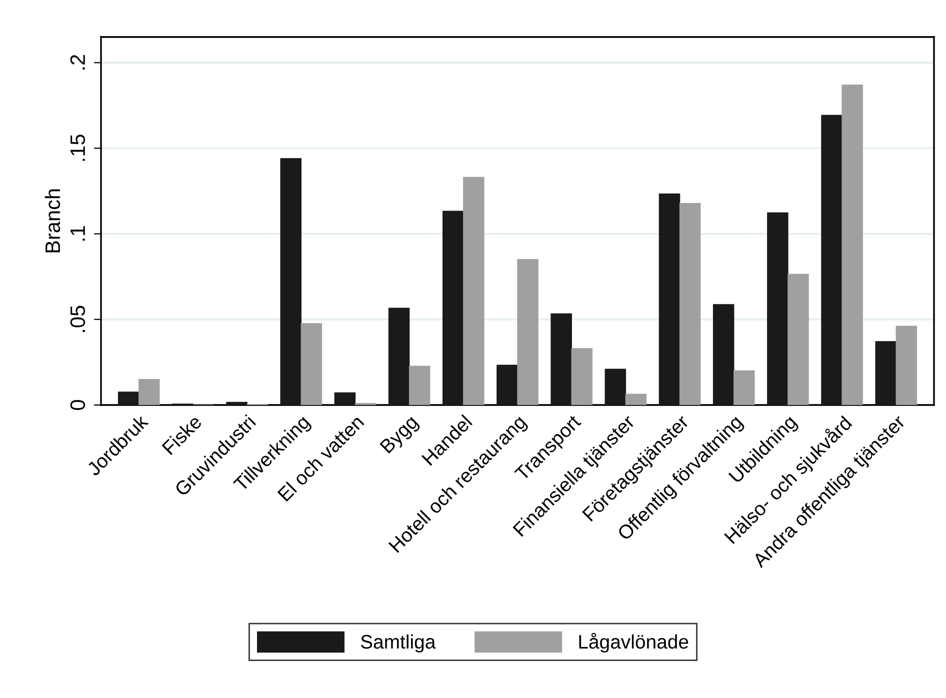 Image resolution: width=946 pixels, height=698 pixels. Describe the element at coordinates (77, 62) in the screenshot. I see `y-tick-label: .2` at that location.